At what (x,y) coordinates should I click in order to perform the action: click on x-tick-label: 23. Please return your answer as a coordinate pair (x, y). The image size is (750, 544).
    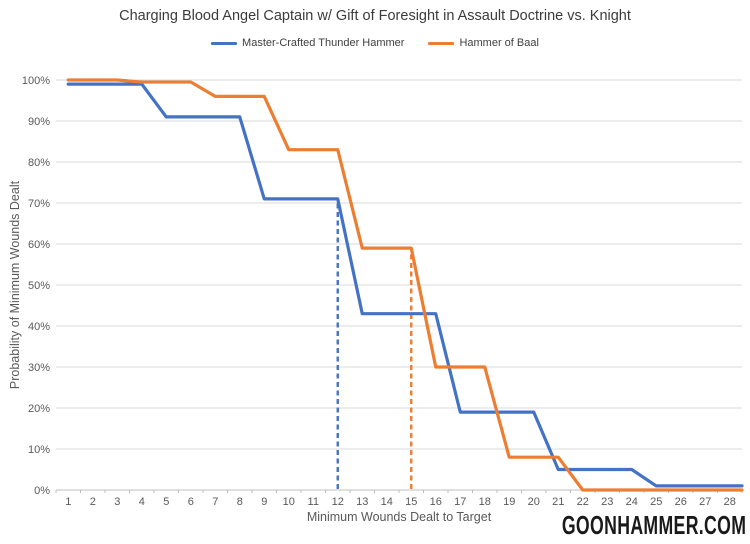
    Looking at the image, I should click on (607, 502).